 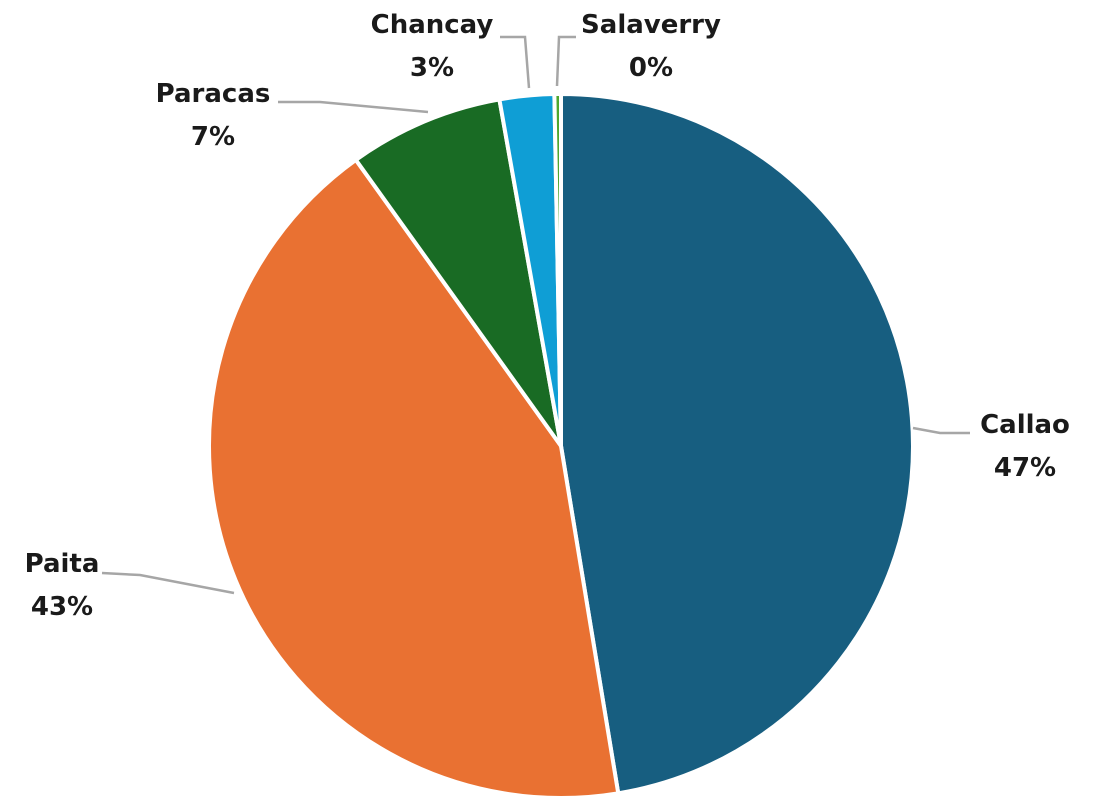 I want to click on slice-name-salaverry: Salaverry, so click(x=651, y=25).